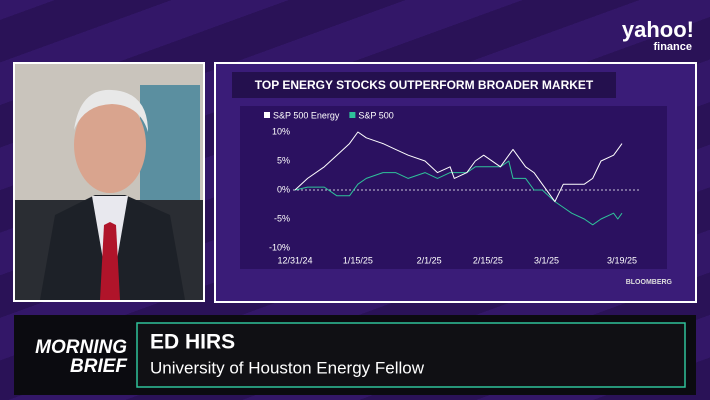 The height and width of the screenshot is (400, 710). What do you see at coordinates (375, 115) in the screenshot?
I see `legend-label: S&P 500` at bounding box center [375, 115].